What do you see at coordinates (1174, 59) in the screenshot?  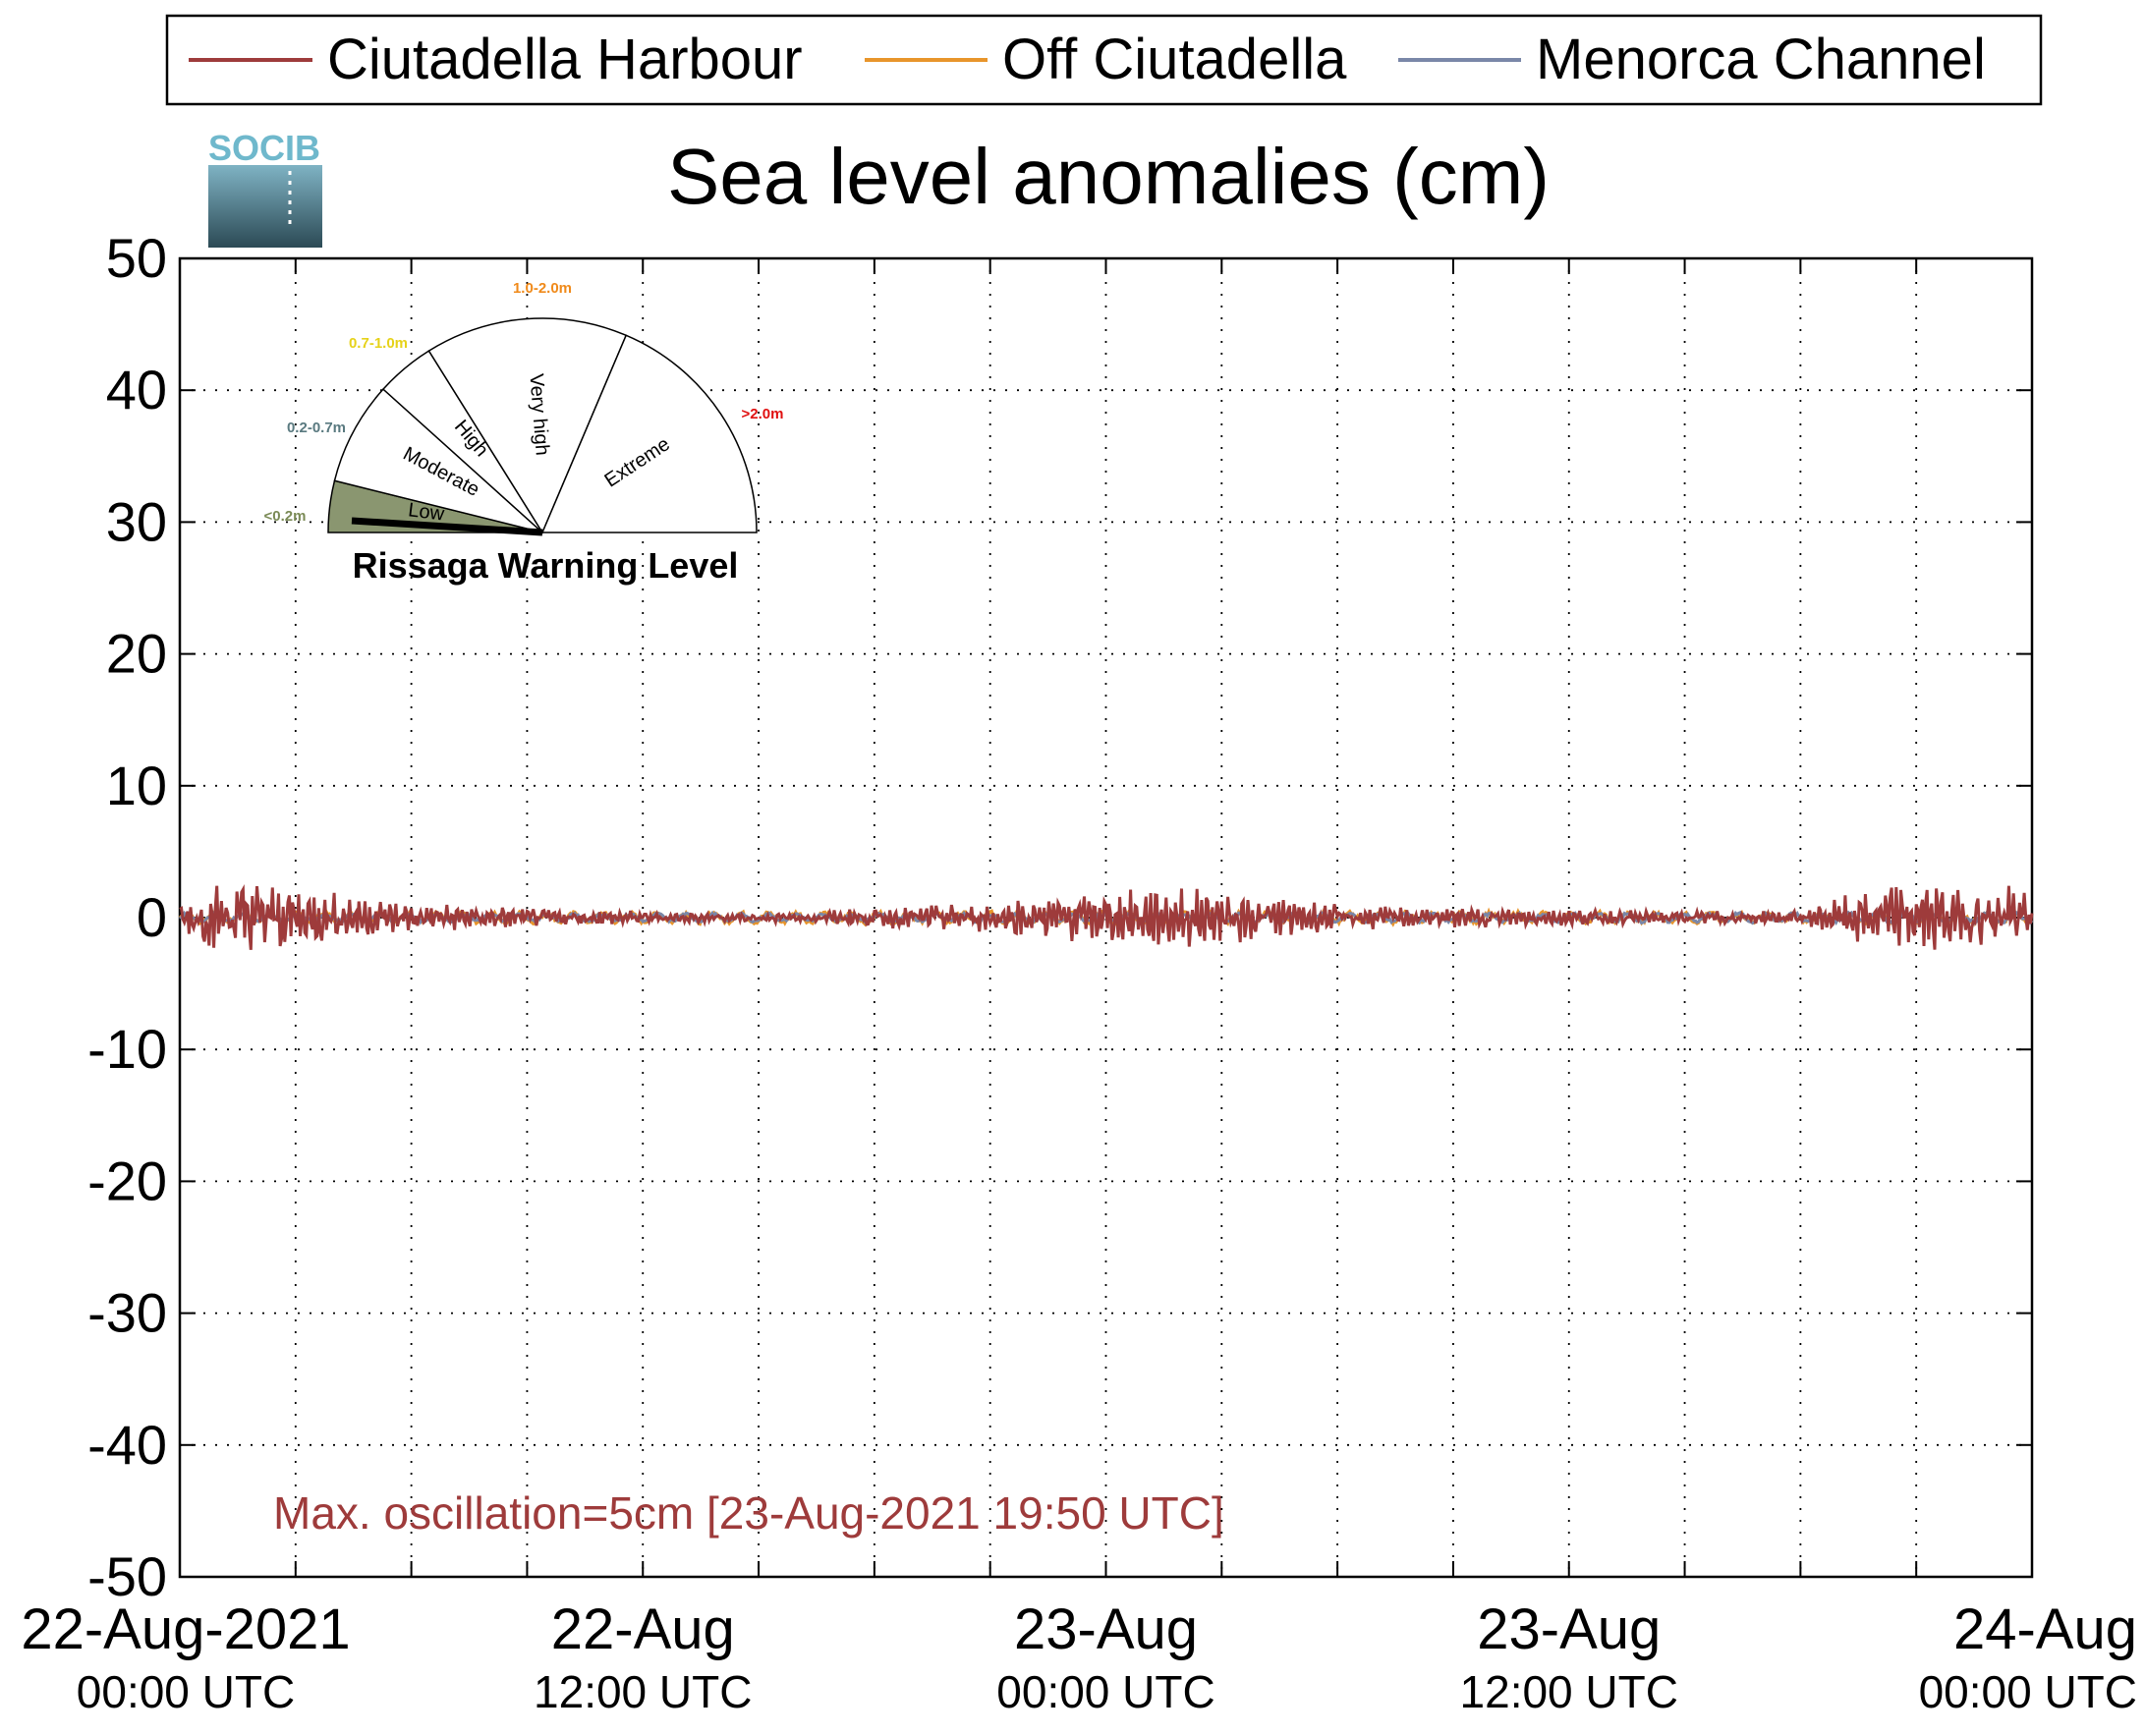 I see `legend-label-off-ciutadella: Off Ciutadella` at bounding box center [1174, 59].